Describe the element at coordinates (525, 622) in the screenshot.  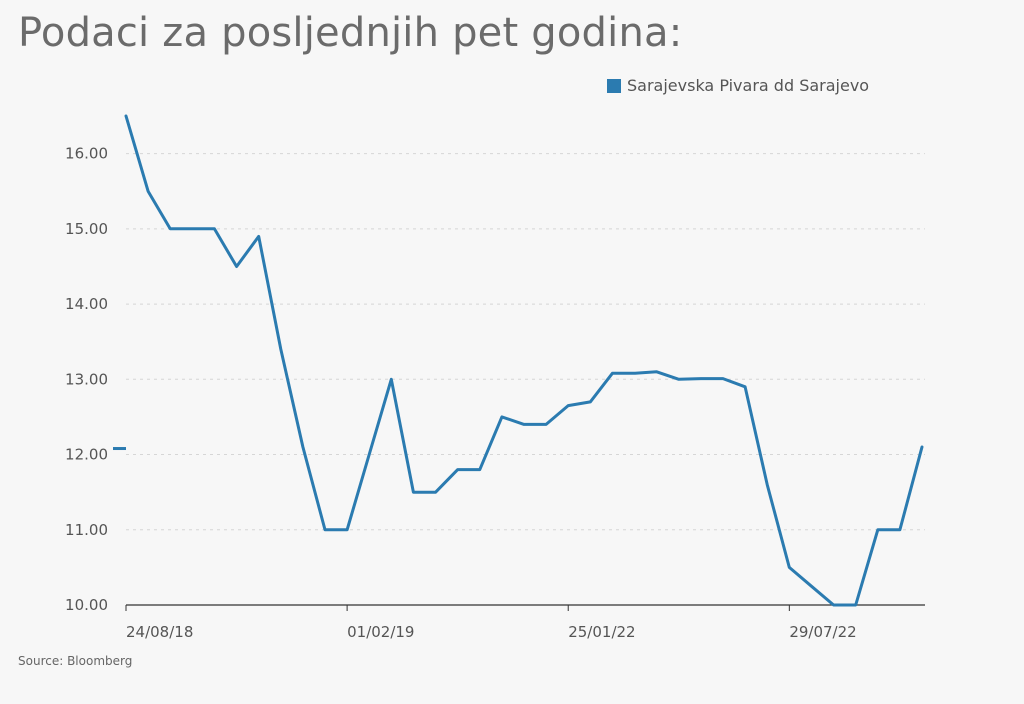
I see `x-axis: 24/08/18 01/02/19 25/01/22 29/07/22` at that location.